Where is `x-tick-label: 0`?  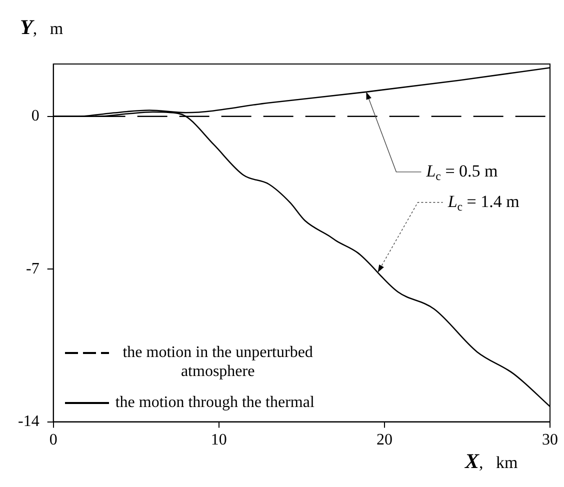
x-tick-label: 0 is located at coordinates (53, 440).